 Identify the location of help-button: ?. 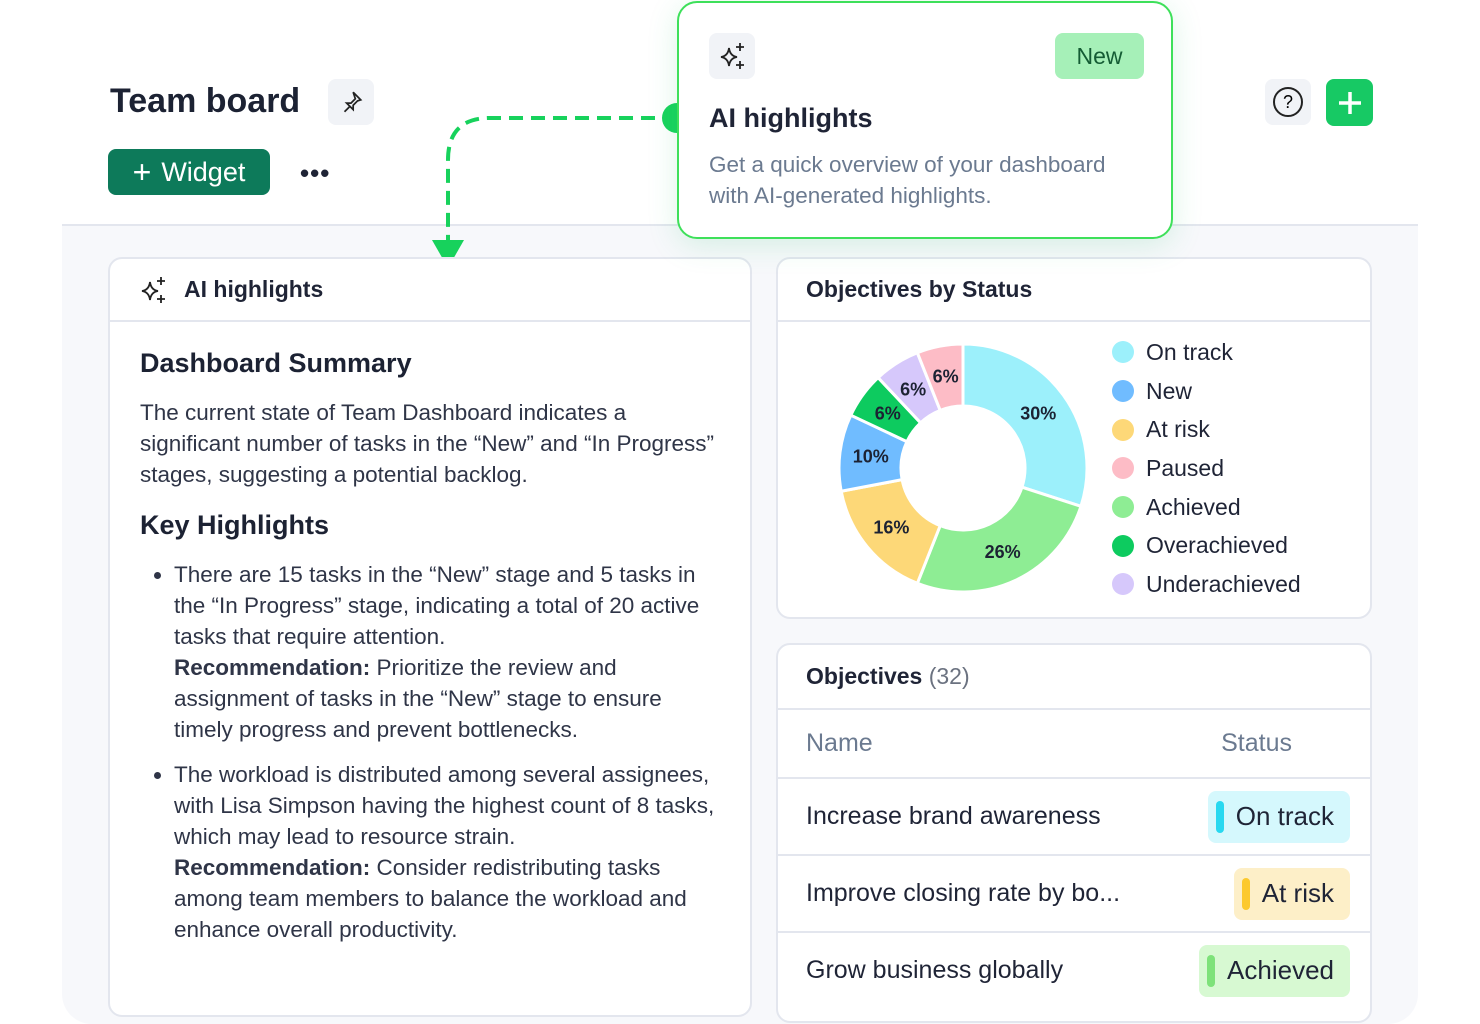
(1288, 102).